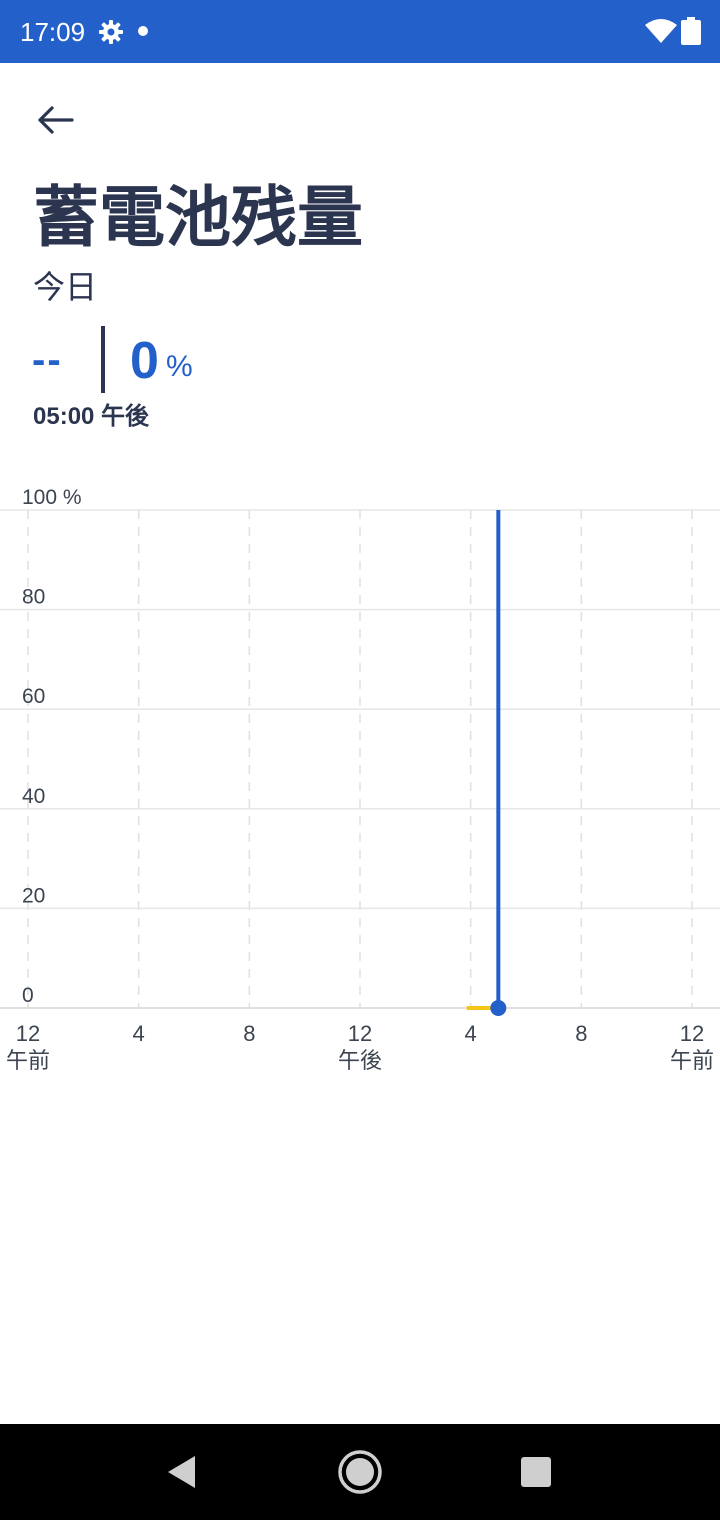 Image resolution: width=720 pixels, height=1520 pixels. I want to click on readout-divider, so click(103, 359).